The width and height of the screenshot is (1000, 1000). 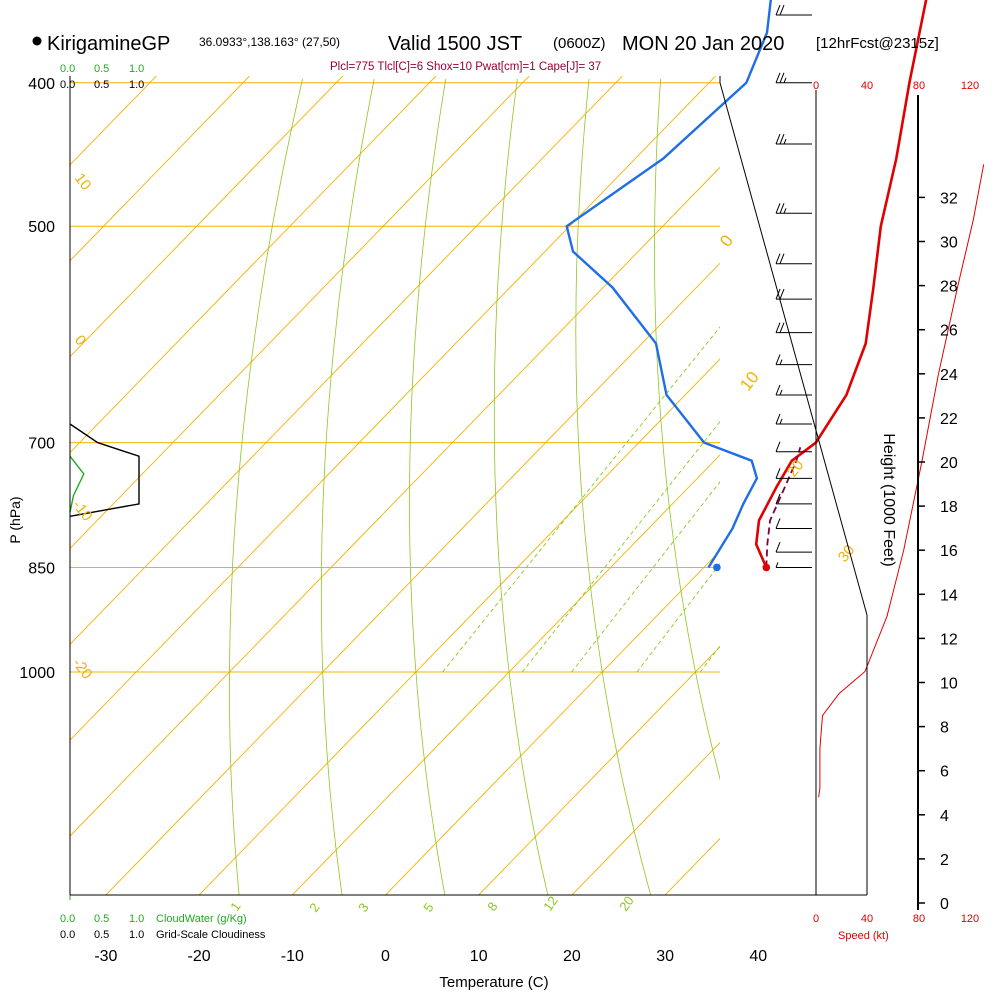 I want to click on station-coords: 36.0933°,138.163° (27,50), so click(x=269, y=42).